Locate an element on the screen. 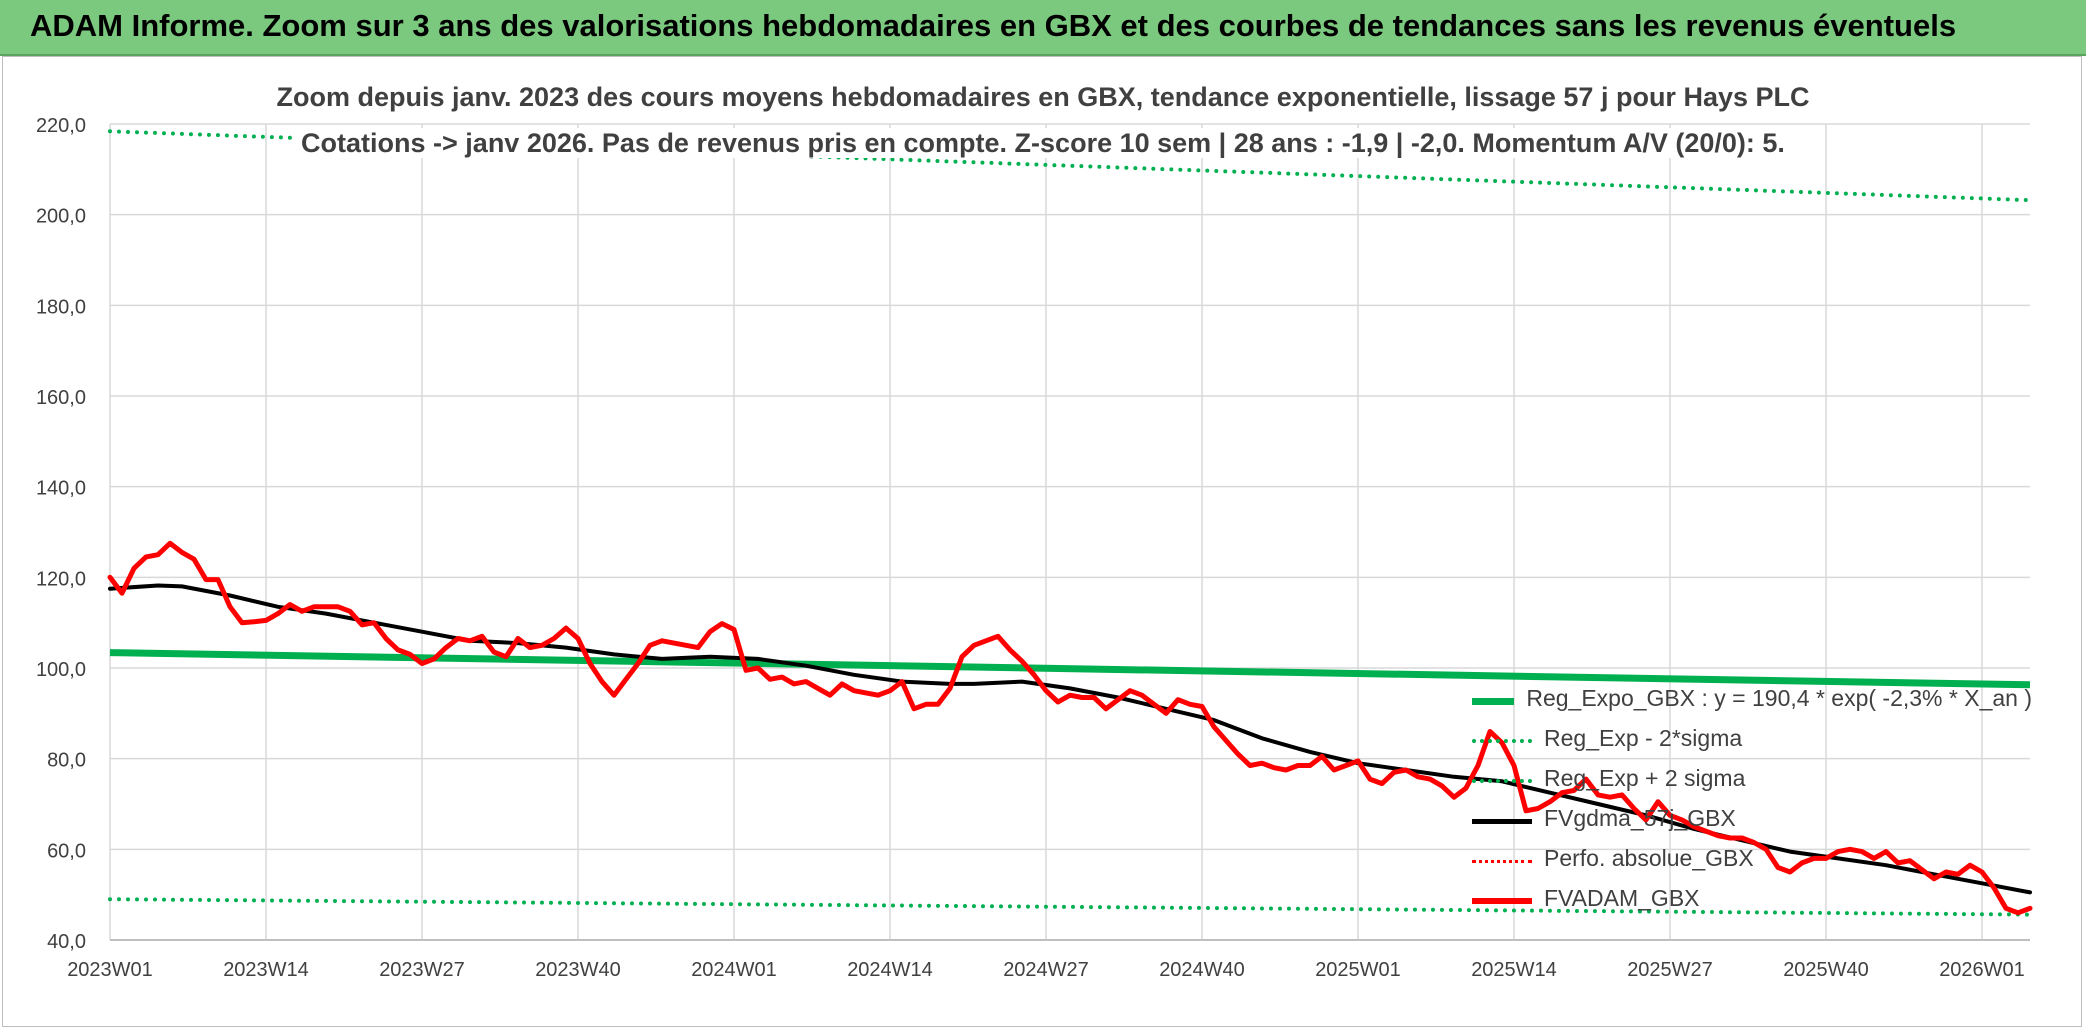 This screenshot has height=1031, width=2086. legend-item-reg-plus: Reg_Exp + 2 sigma is located at coordinates (1752, 778).